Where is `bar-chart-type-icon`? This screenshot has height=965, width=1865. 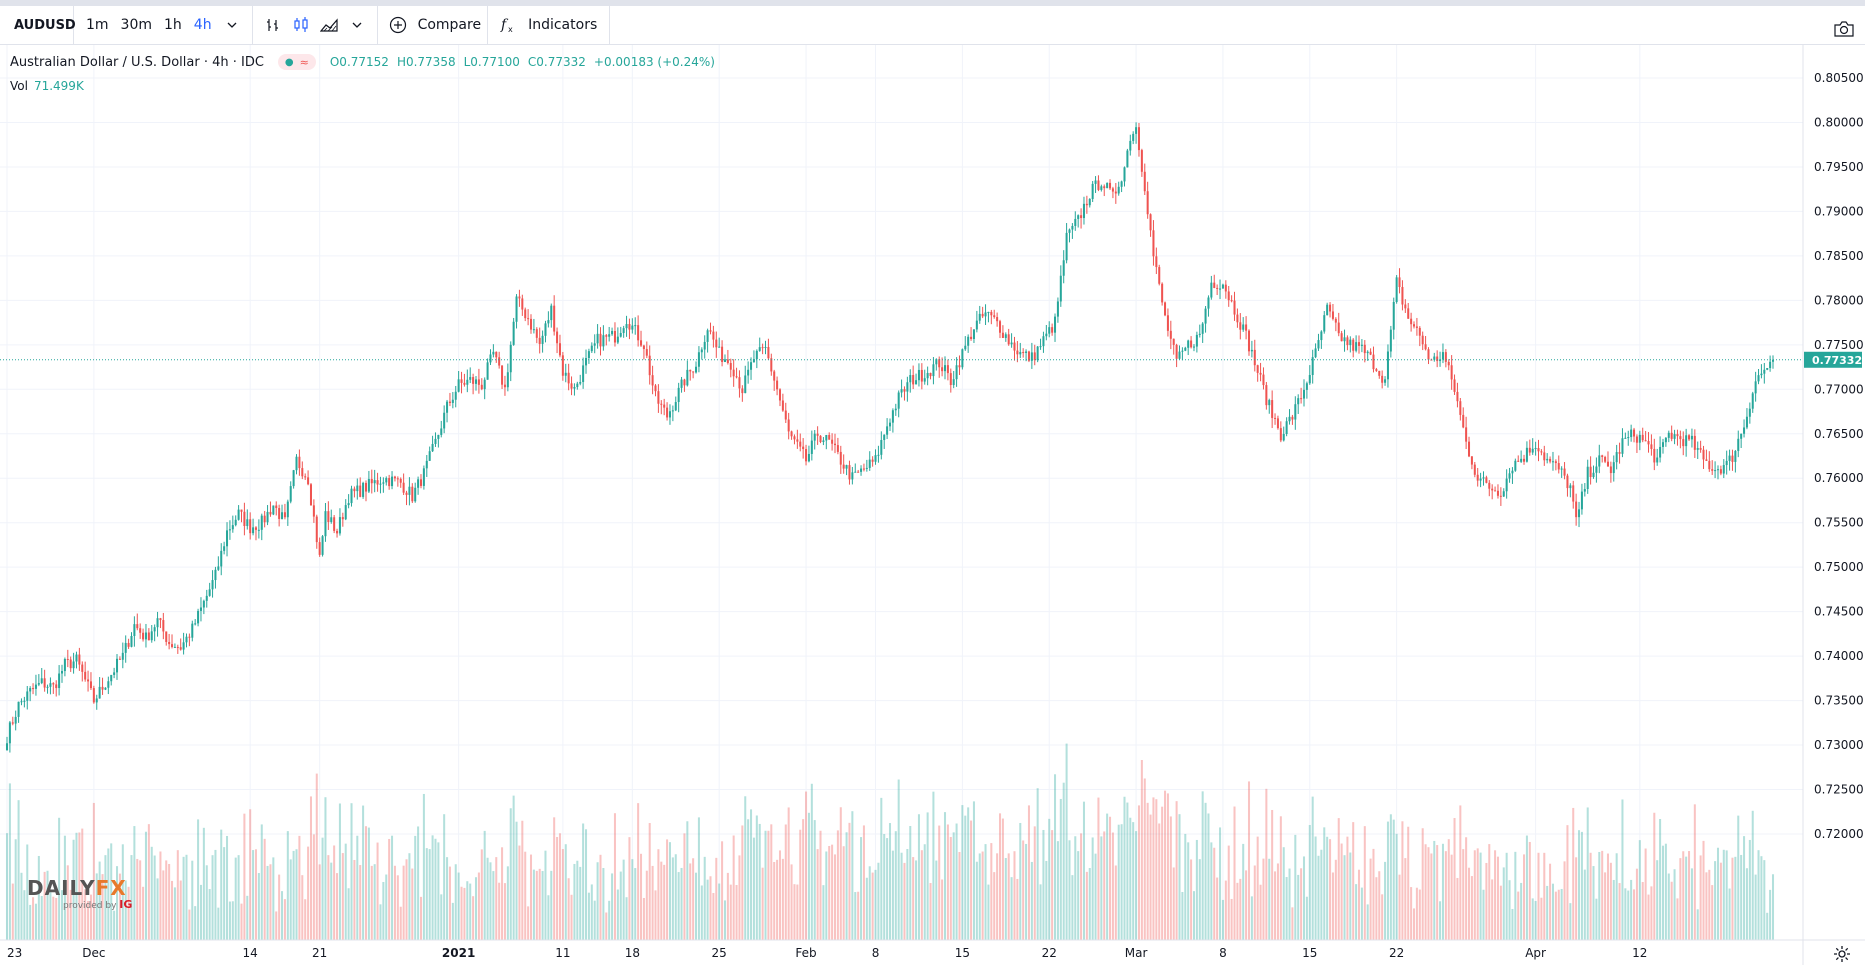 bar-chart-type-icon is located at coordinates (273, 25).